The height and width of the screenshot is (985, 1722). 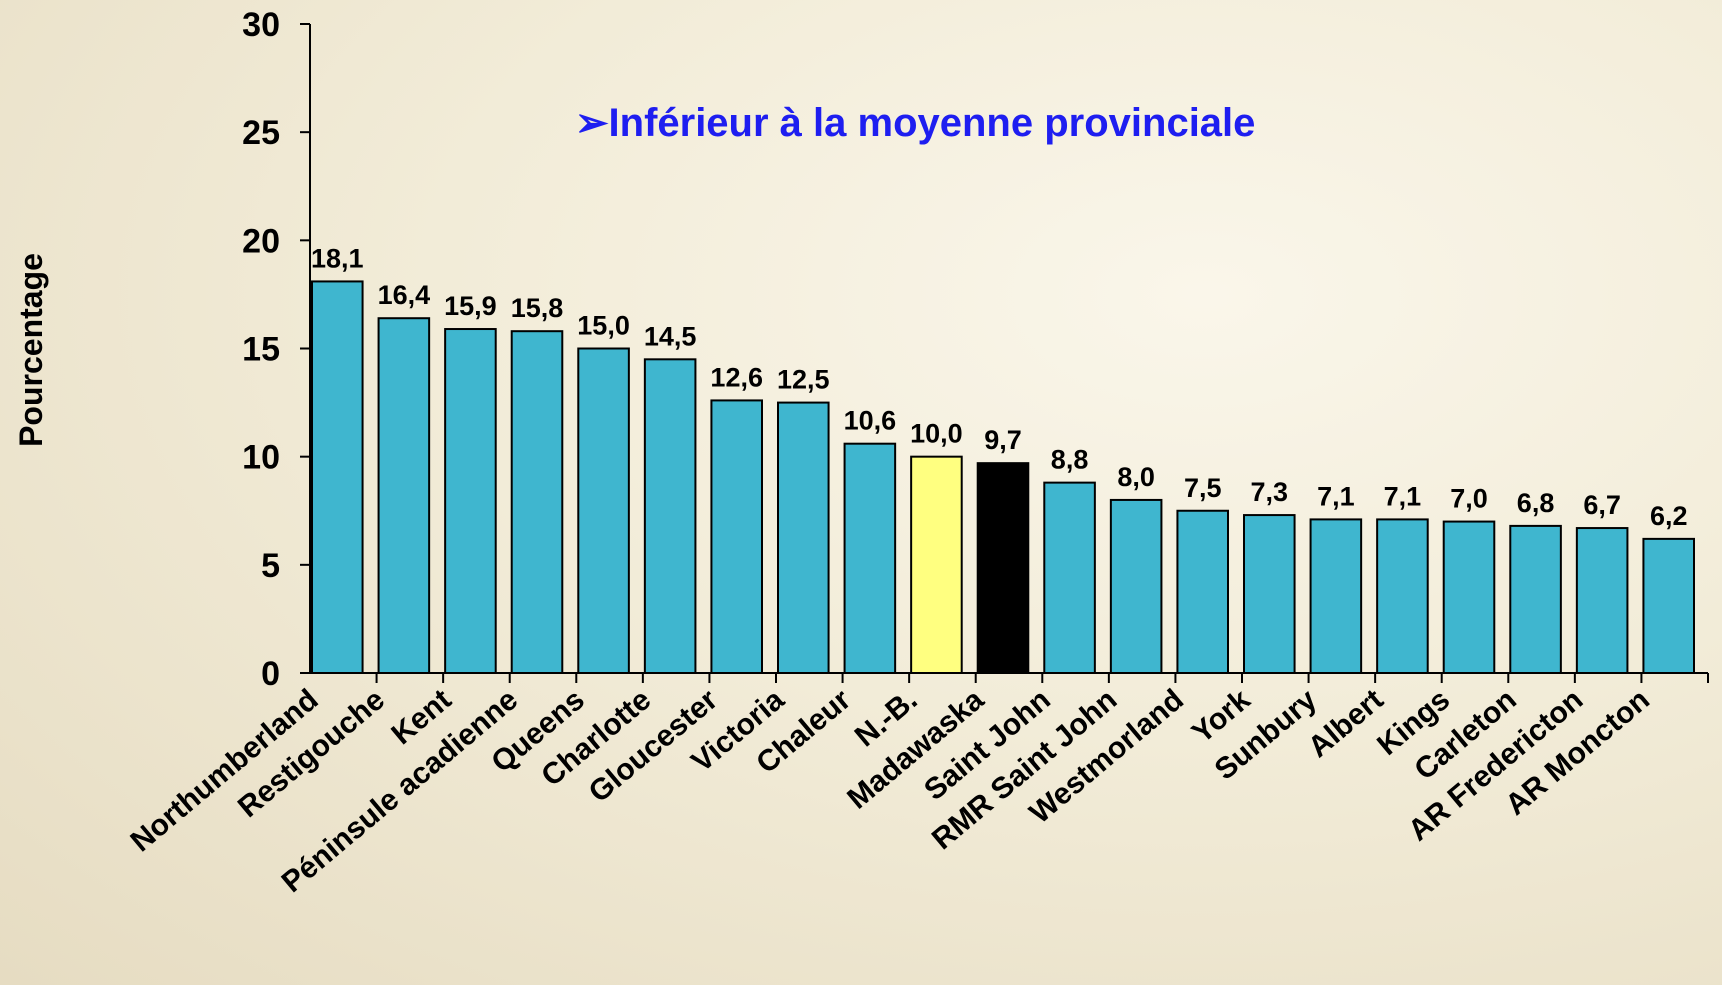 What do you see at coordinates (31, 350) in the screenshot?
I see `y-axis-label: Pourcentage` at bounding box center [31, 350].